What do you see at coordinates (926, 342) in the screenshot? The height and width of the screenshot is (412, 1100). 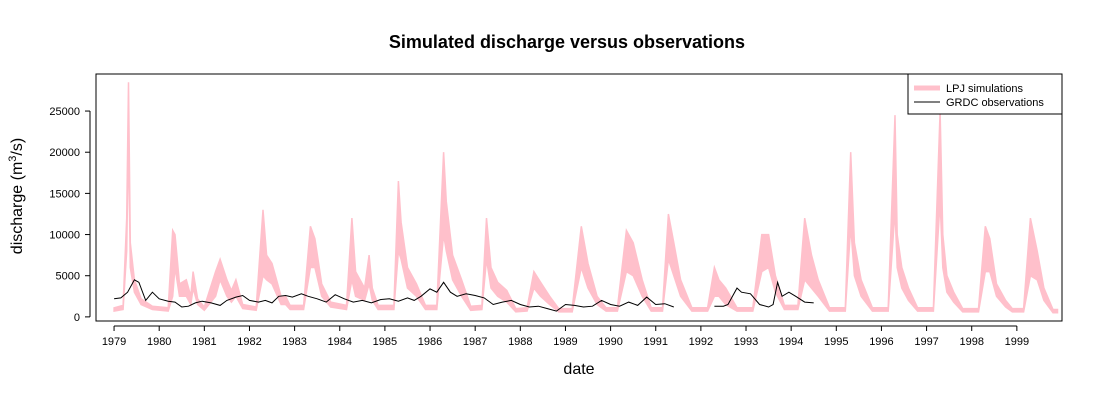 I see `x-tick-label-1997: 1997` at bounding box center [926, 342].